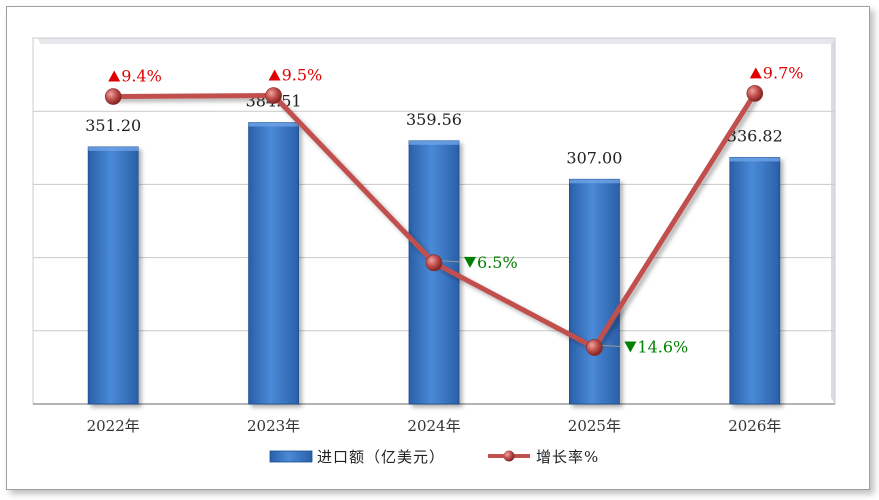 The image size is (879, 500). What do you see at coordinates (567, 457) in the screenshot?
I see `legend-line-label: 增长率%` at bounding box center [567, 457].